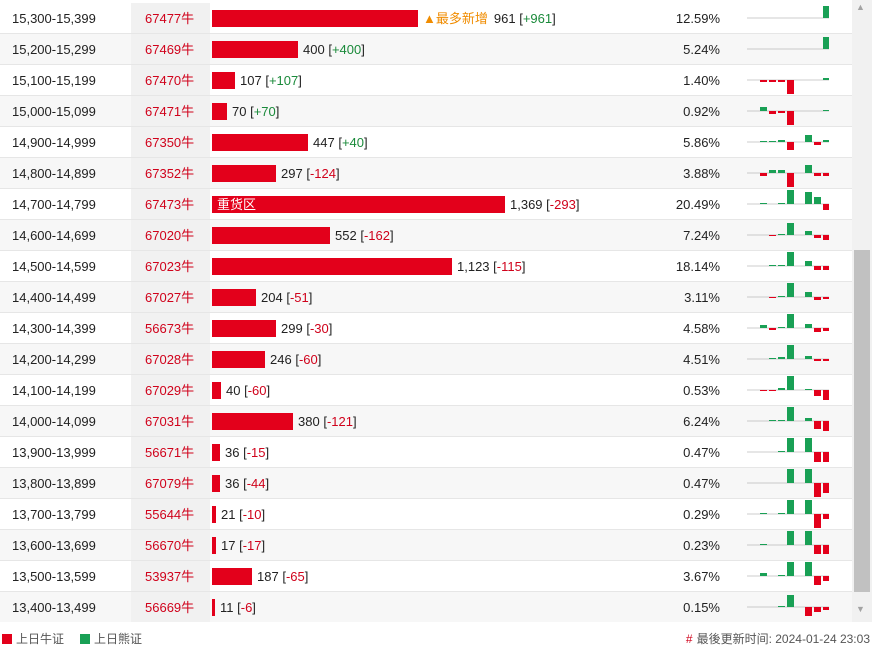 Image resolution: width=874 pixels, height=652 pixels. Describe the element at coordinates (701, 80) in the screenshot. I see `percentage: 1.40%` at that location.